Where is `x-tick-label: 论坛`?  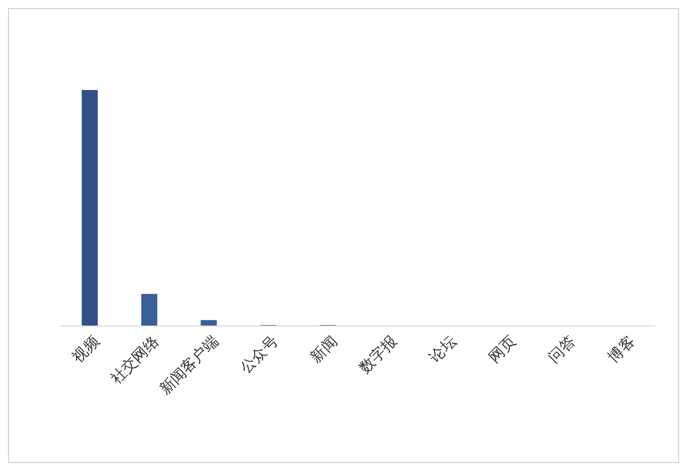 x-tick-label: 论坛 is located at coordinates (443, 349).